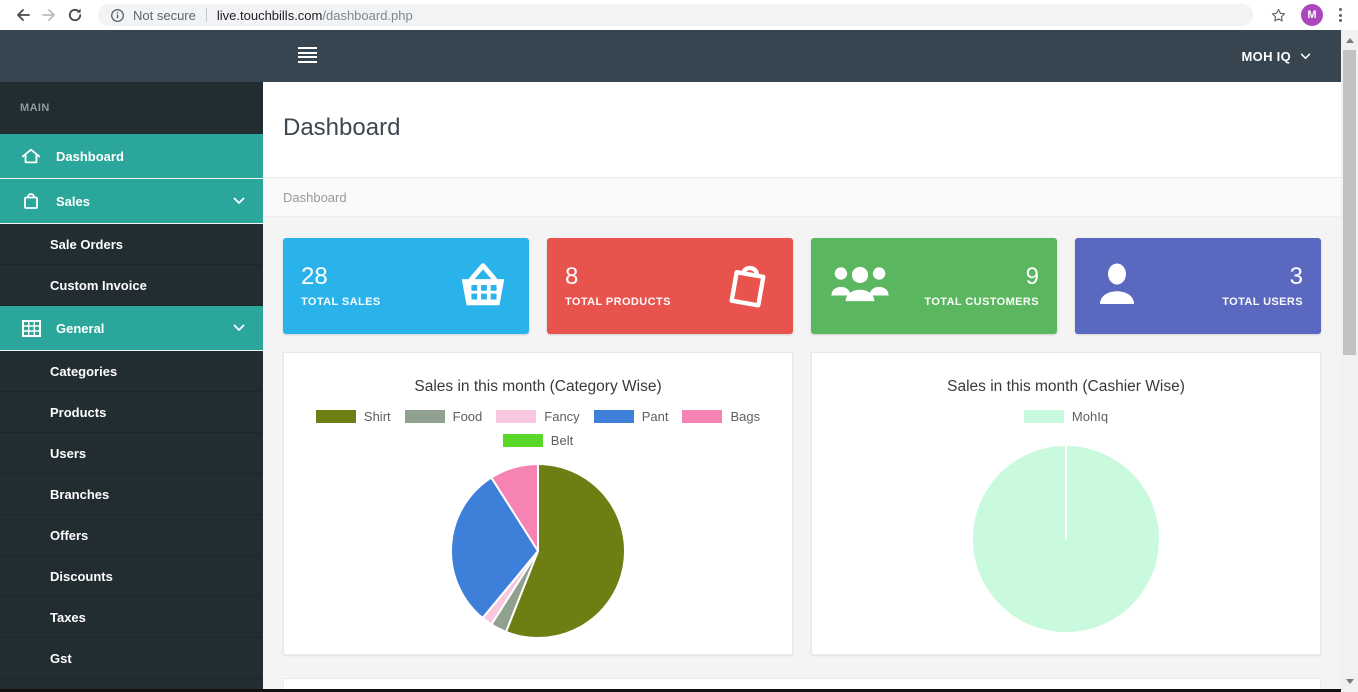 This screenshot has height=692, width=1358. I want to click on stat-value: 8, so click(572, 276).